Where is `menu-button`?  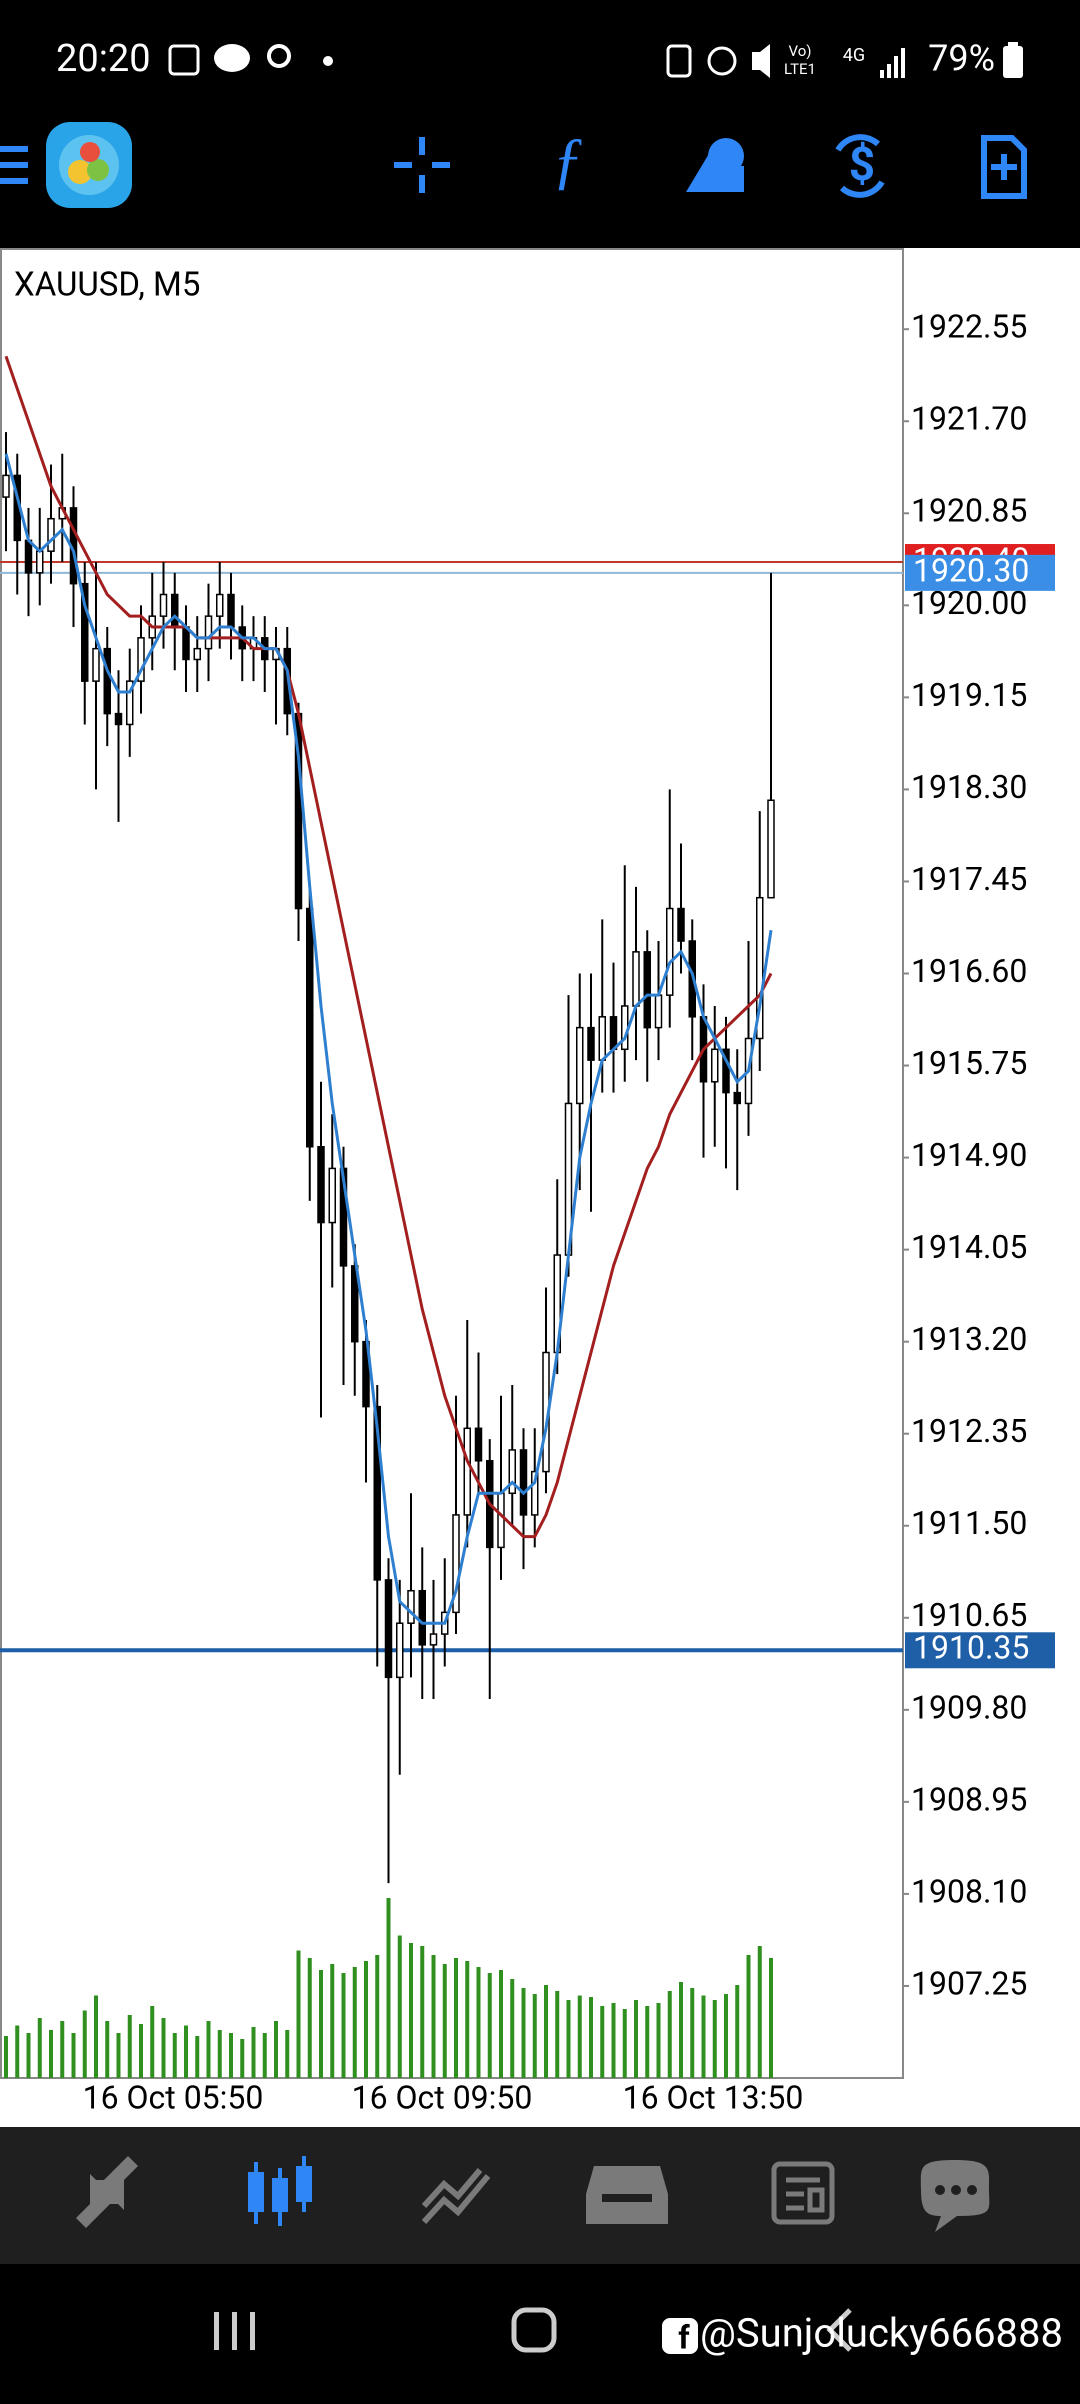 menu-button is located at coordinates (14, 165).